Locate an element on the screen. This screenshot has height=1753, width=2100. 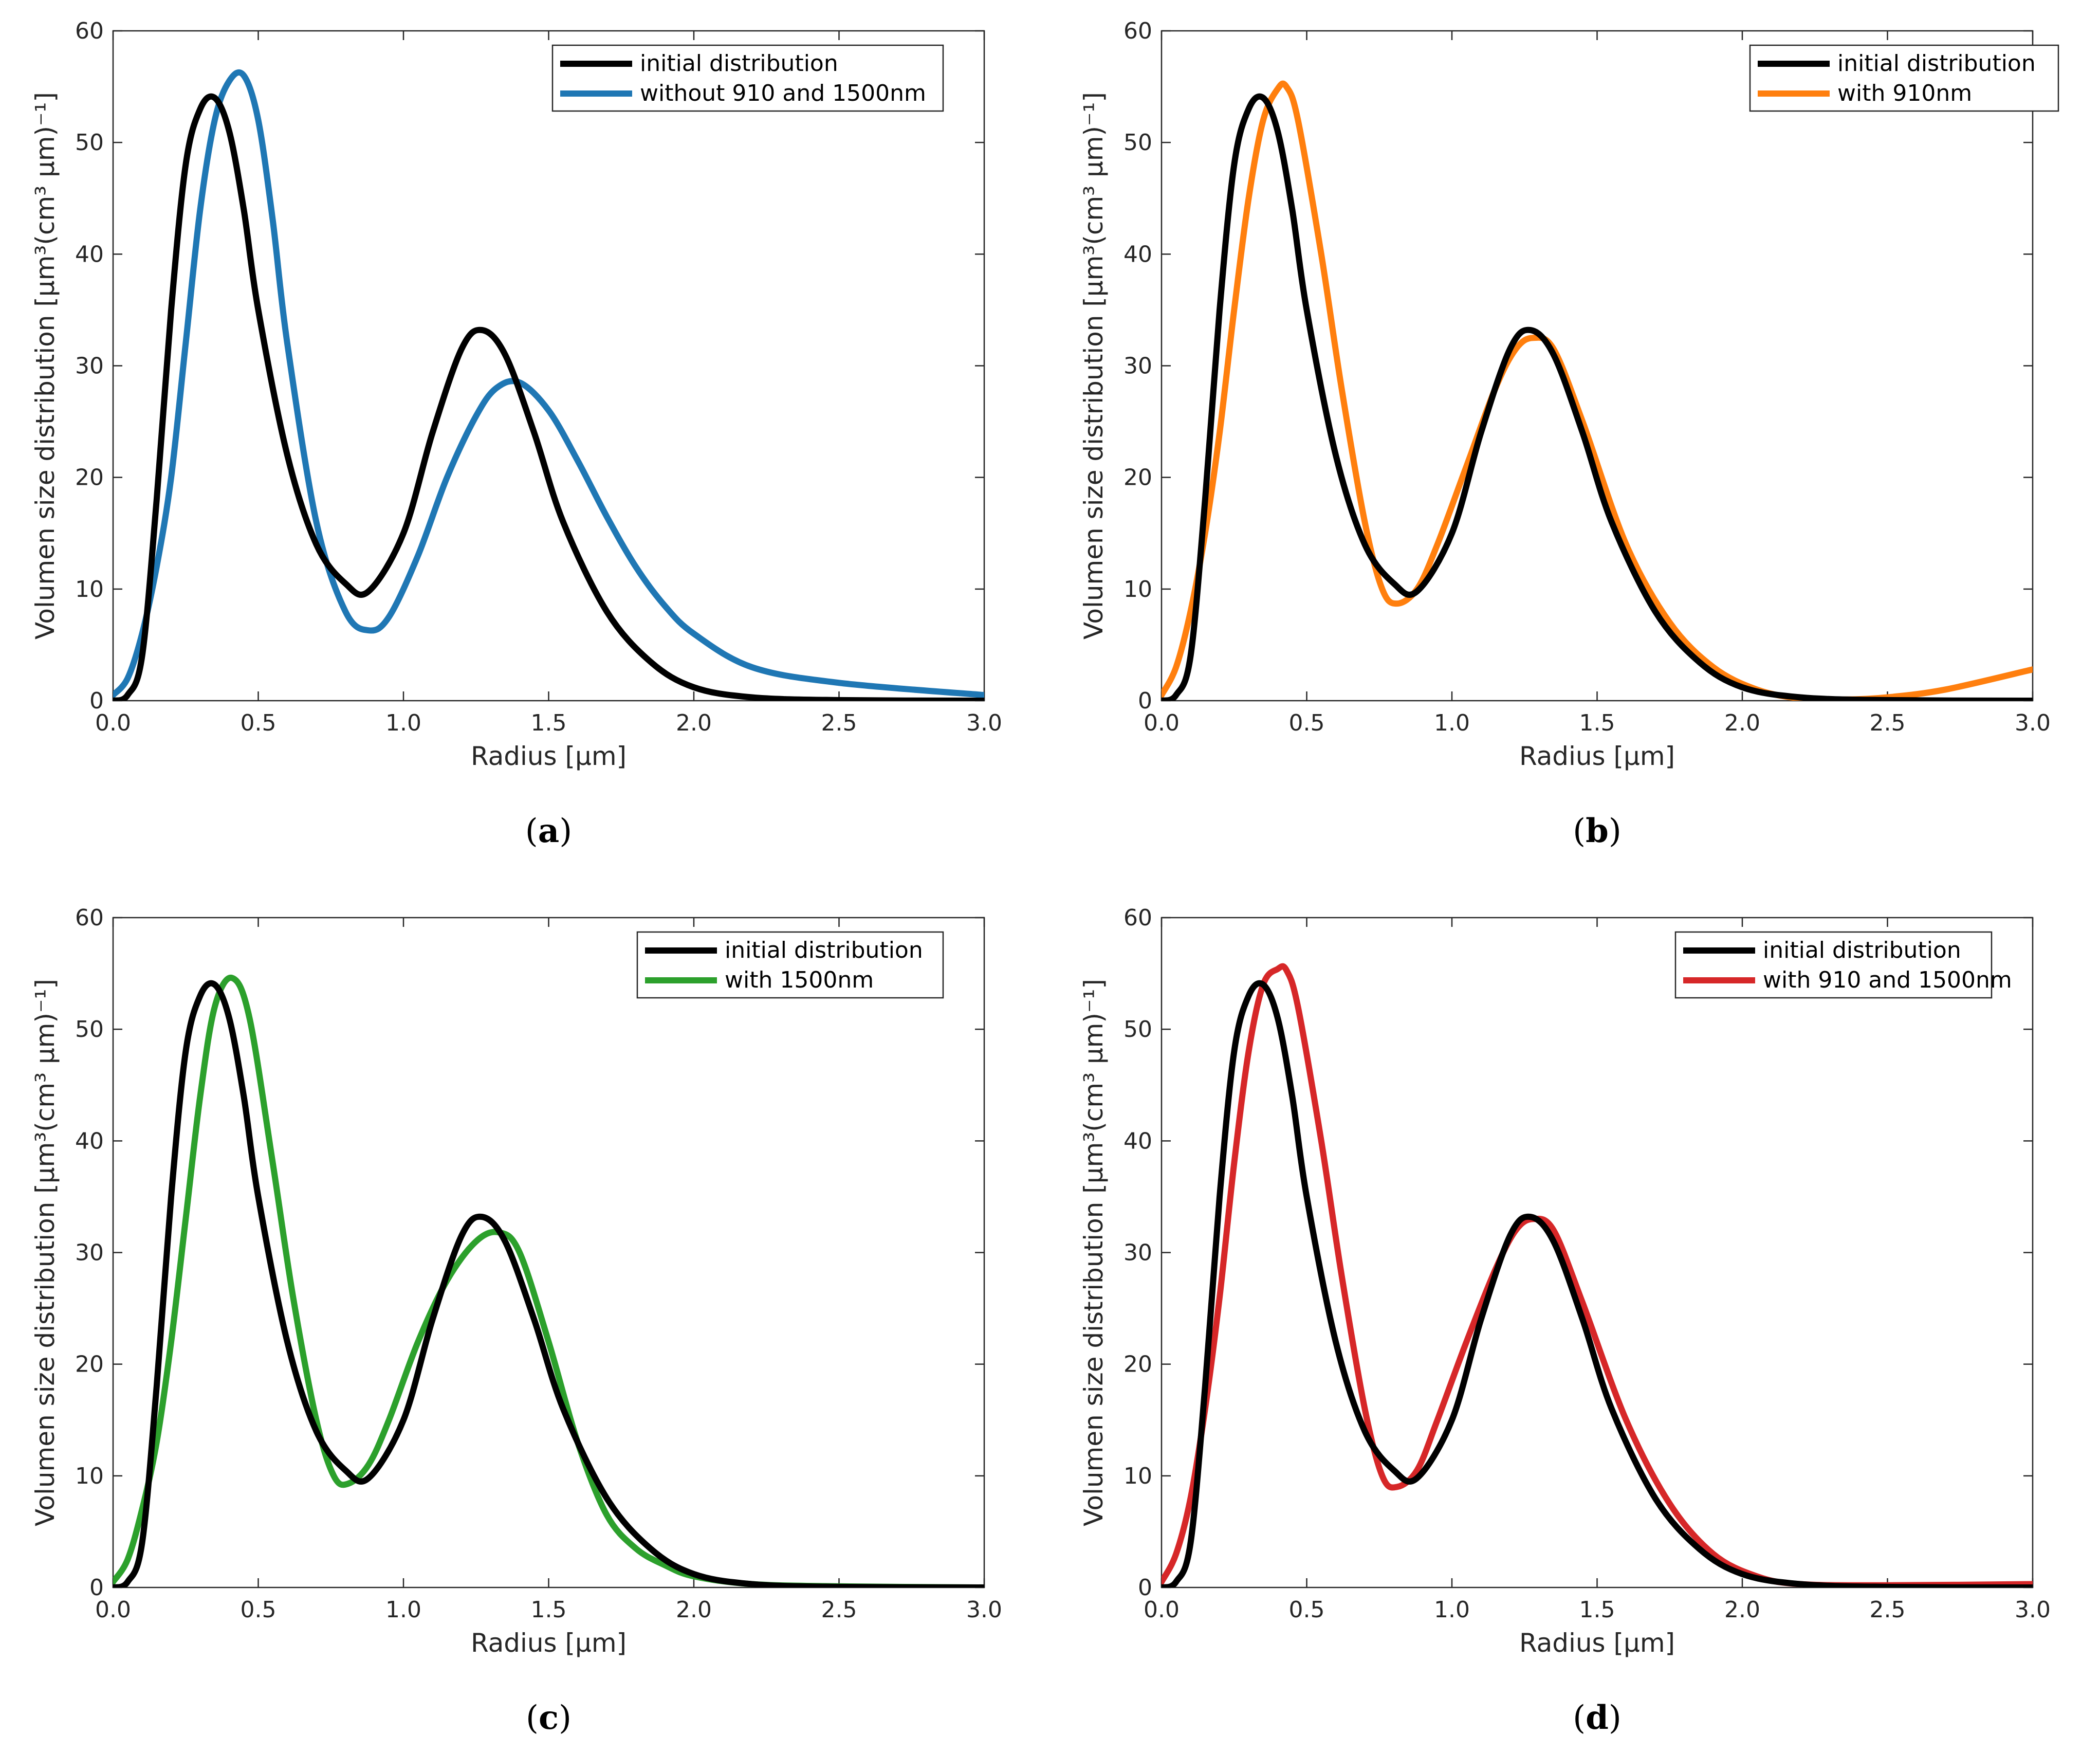
legend: initial distribution with 1500nm is located at coordinates (790, 965).